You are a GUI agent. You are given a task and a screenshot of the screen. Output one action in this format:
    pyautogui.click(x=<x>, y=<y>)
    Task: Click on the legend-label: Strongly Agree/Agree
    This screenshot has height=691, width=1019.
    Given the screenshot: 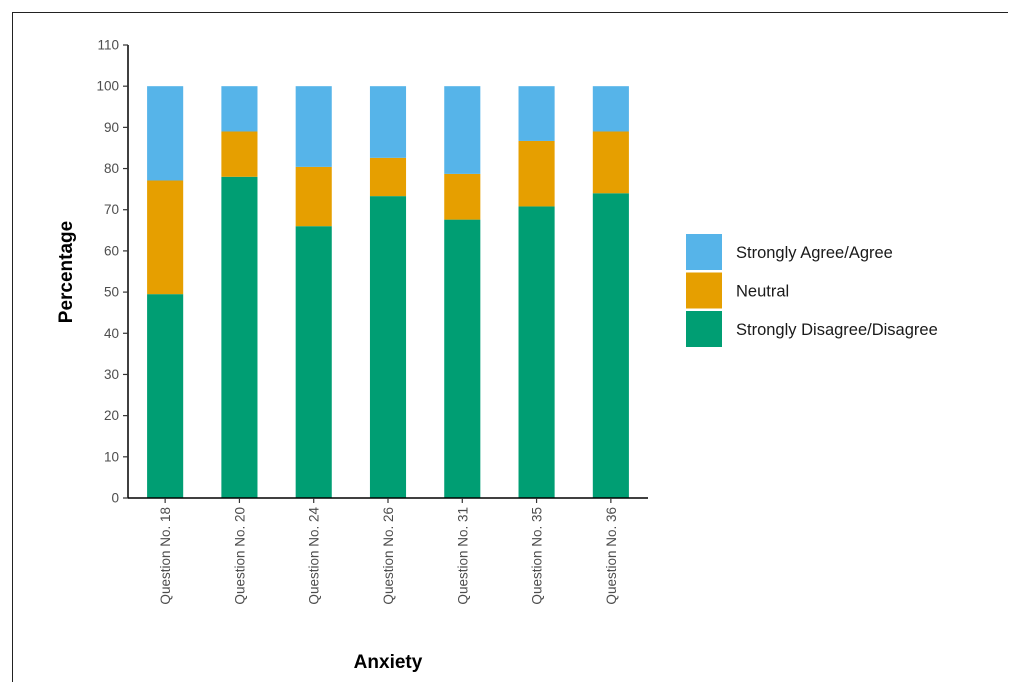 What is the action you would take?
    pyautogui.click(x=814, y=253)
    